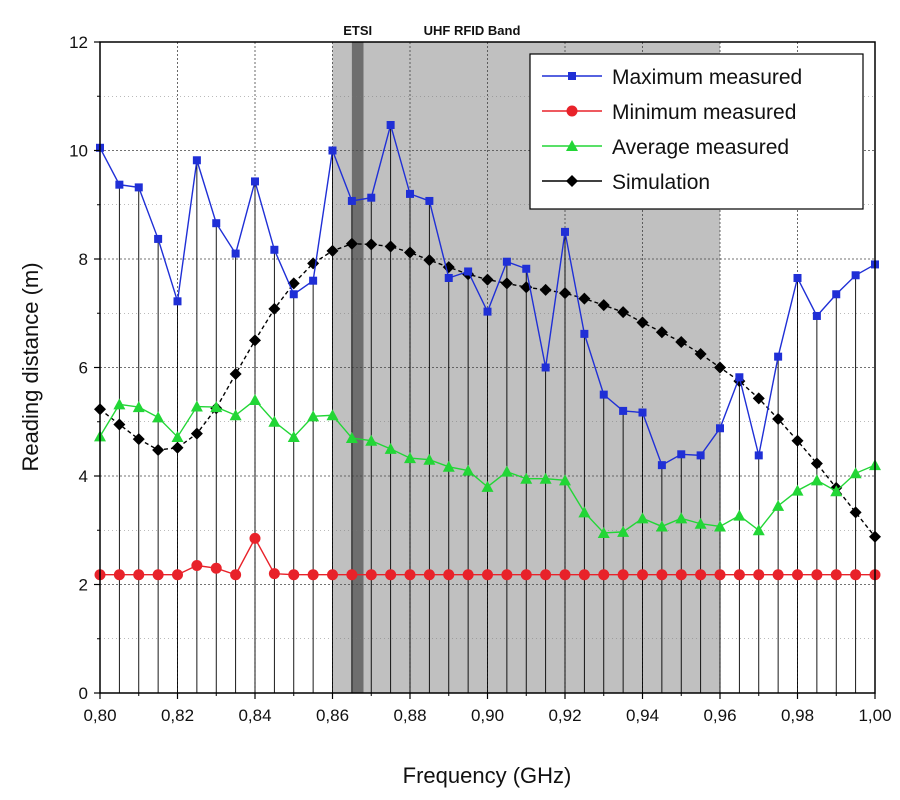 This screenshot has width=900, height=800. I want to click on x-tick-label: 0,96, so click(719, 715).